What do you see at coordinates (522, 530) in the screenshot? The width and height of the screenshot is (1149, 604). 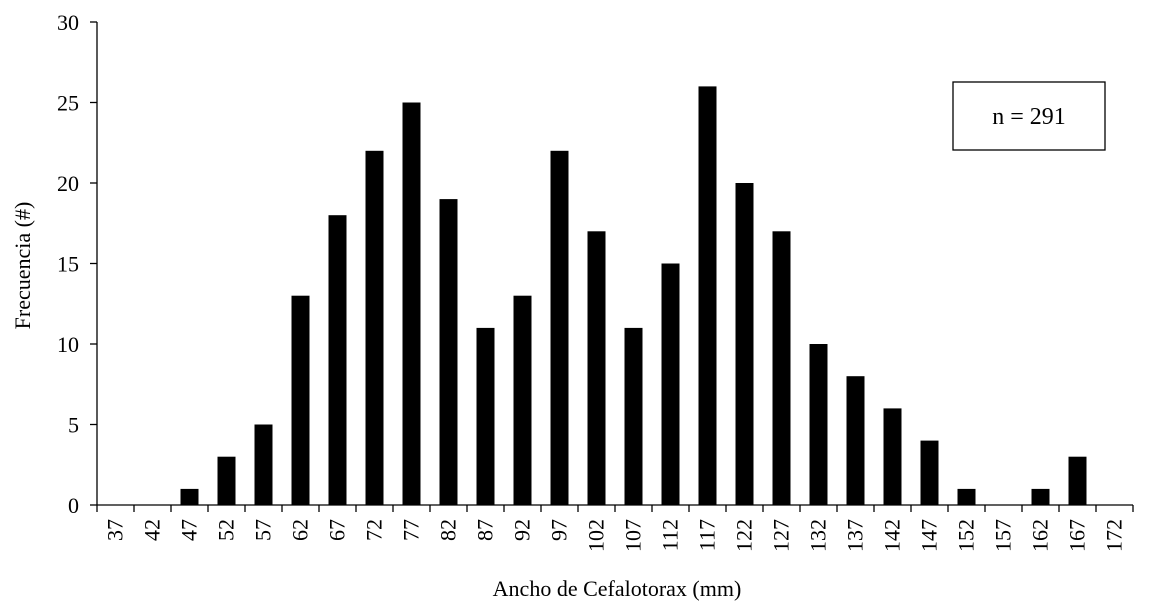 I see `x-tick-label: 92` at bounding box center [522, 530].